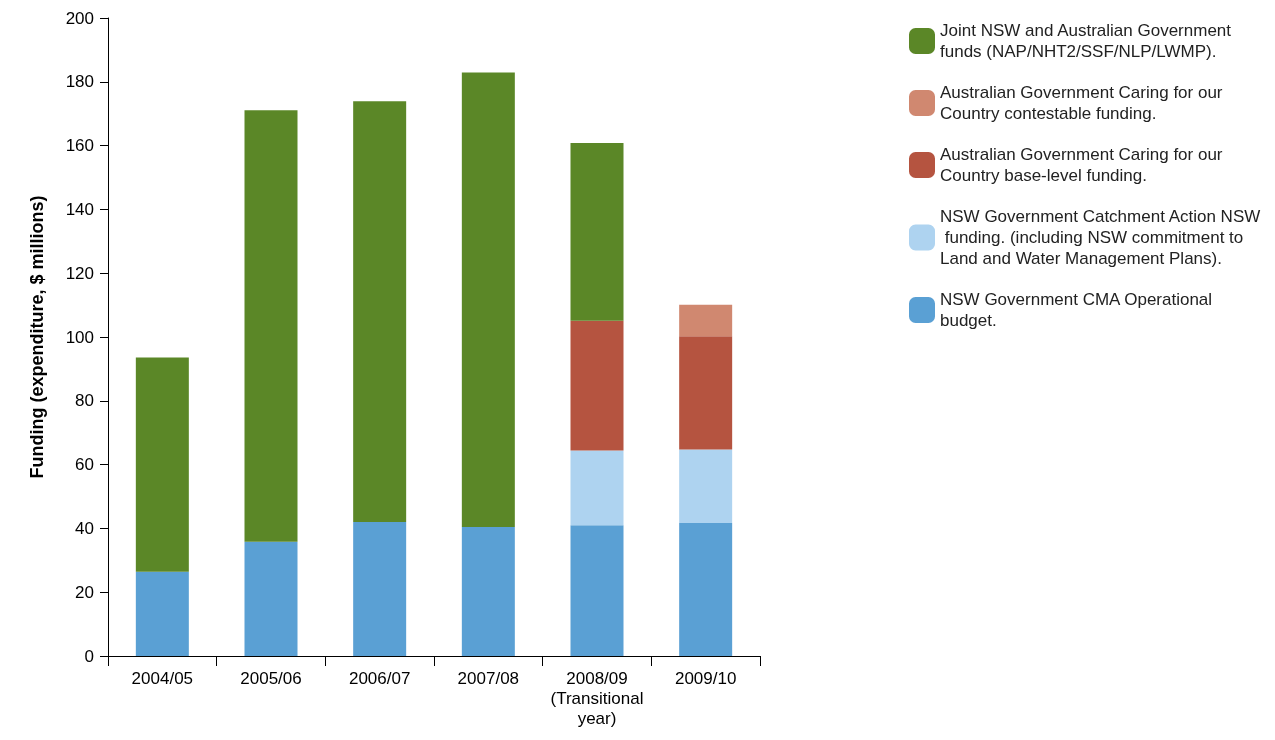 This screenshot has width=1275, height=740. What do you see at coordinates (79, 209) in the screenshot?
I see `y-tick-label: 140` at bounding box center [79, 209].